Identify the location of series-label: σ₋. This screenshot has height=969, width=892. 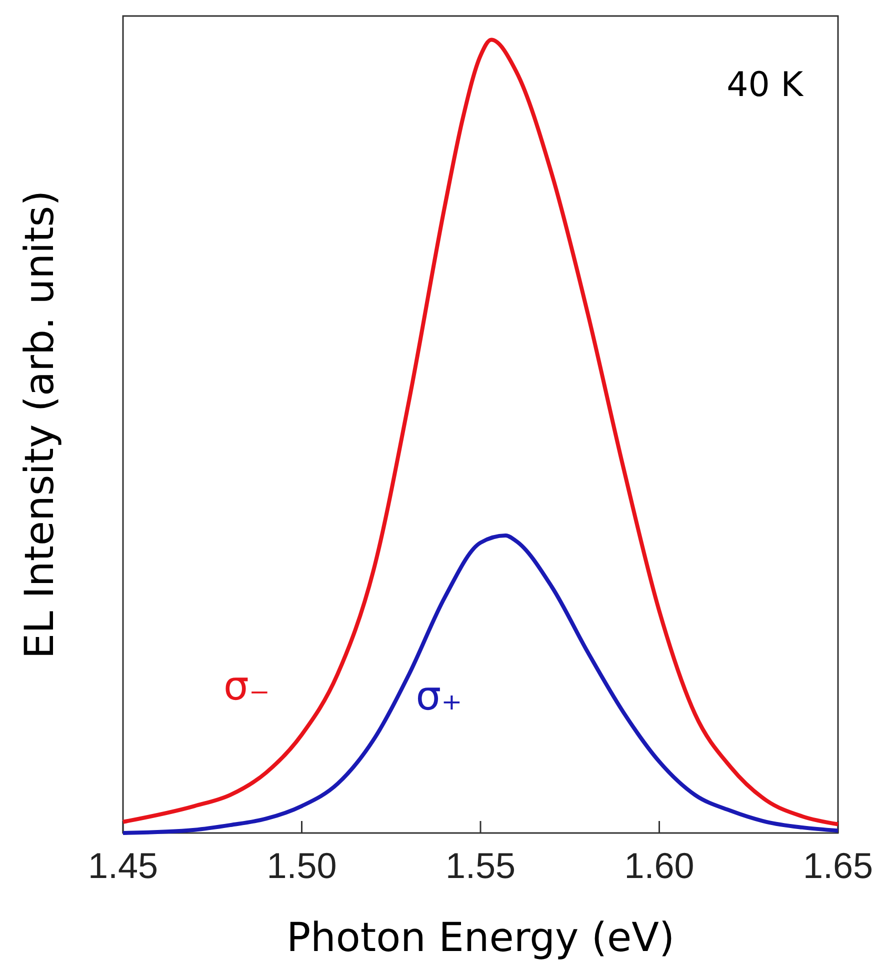
(247, 687).